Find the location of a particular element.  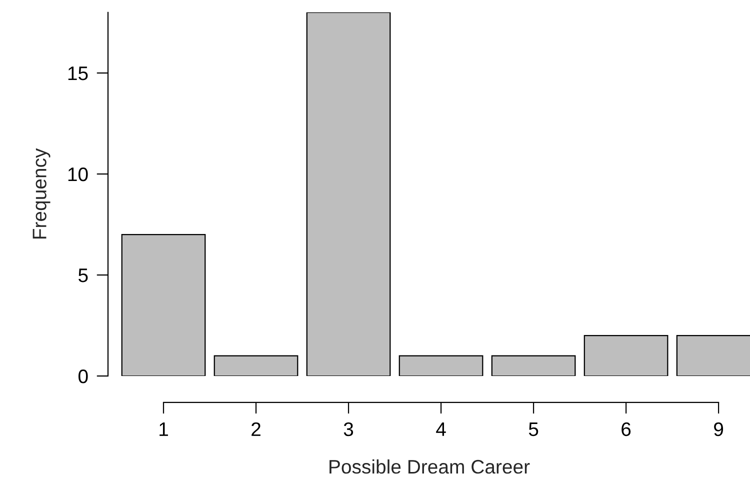

x-tick-label: 2 is located at coordinates (256, 429).